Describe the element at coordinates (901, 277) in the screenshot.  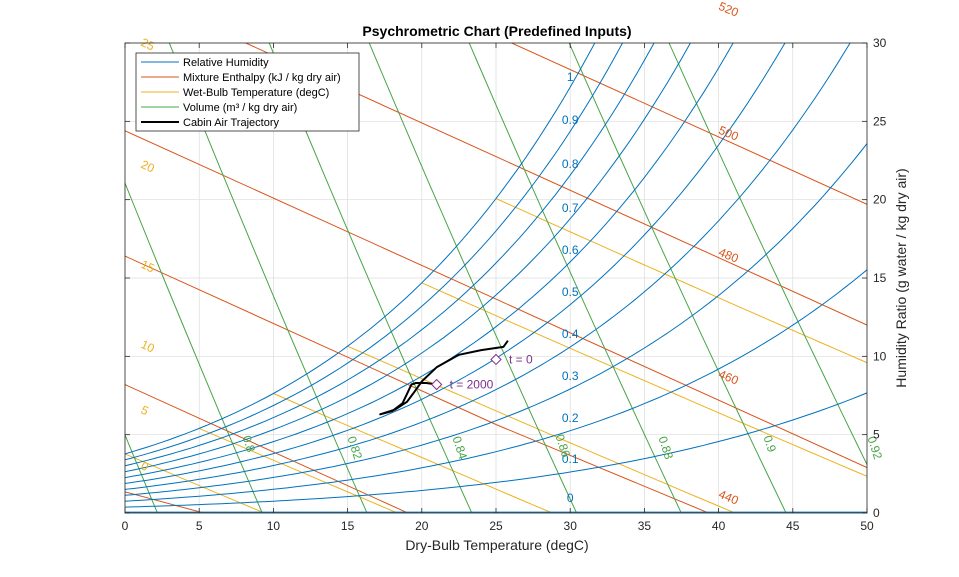
I see `y-axis-title: Humidity Ratio (g water / kg dry air)` at that location.